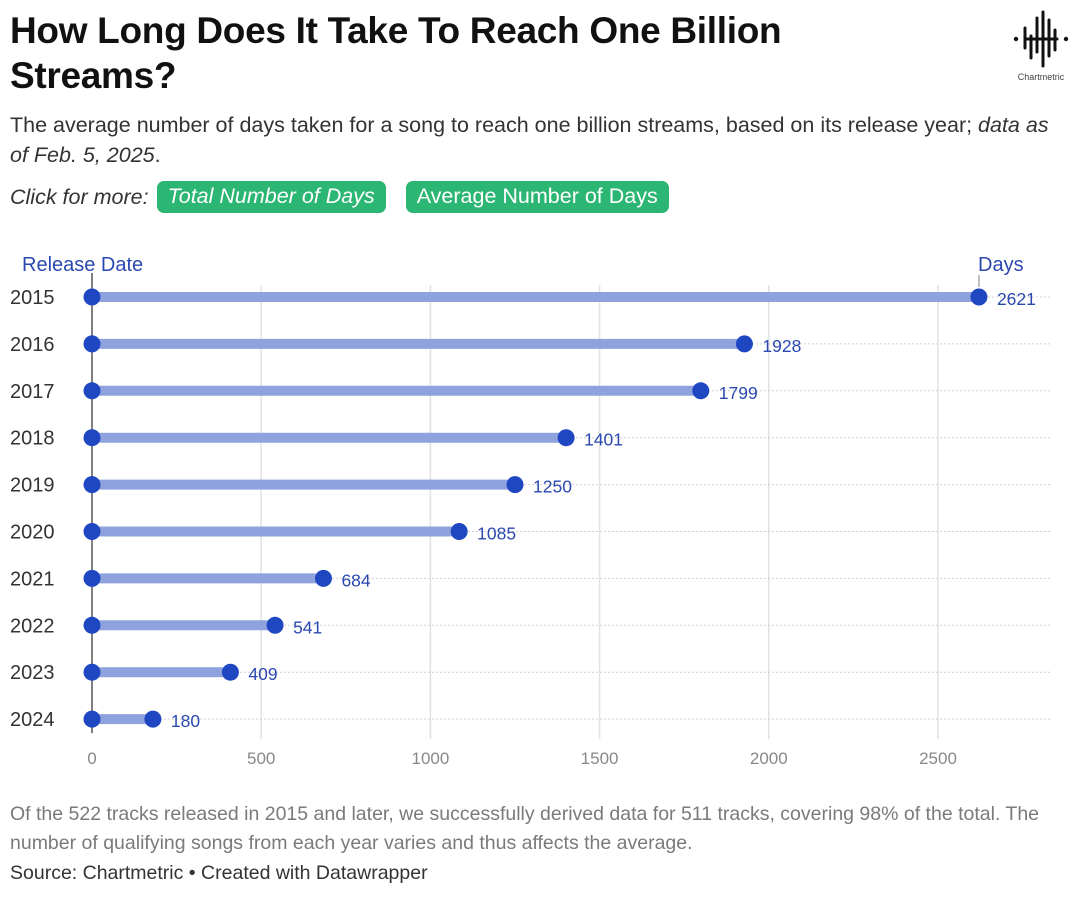  What do you see at coordinates (355, 580) in the screenshot?
I see `value-label: 684` at bounding box center [355, 580].